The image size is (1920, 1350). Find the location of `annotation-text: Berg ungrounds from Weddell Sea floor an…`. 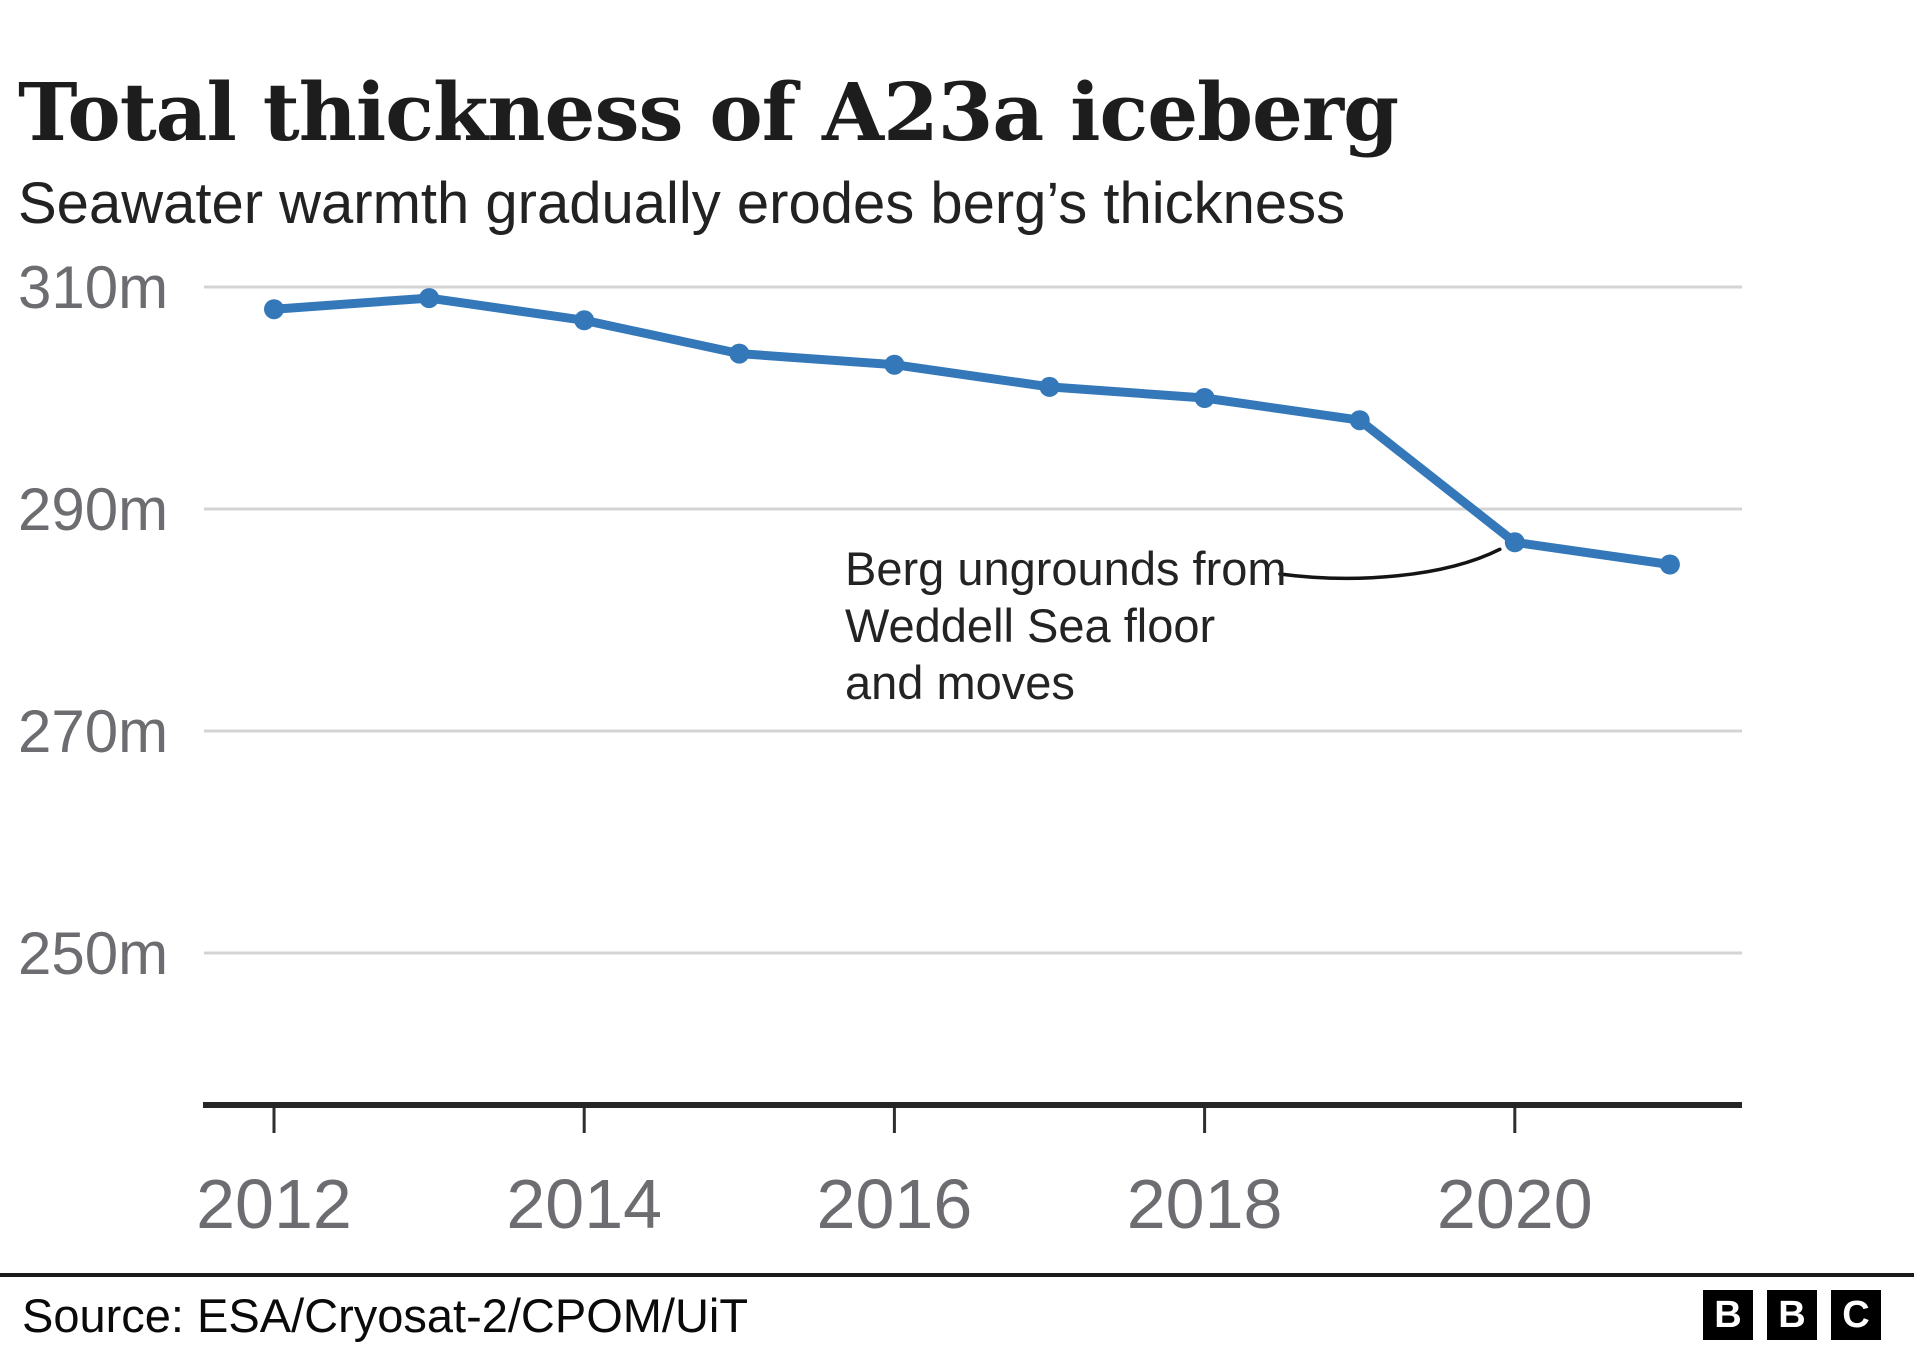

annotation-text: Berg ungrounds from Weddell Sea floor an… is located at coordinates (1066, 625).